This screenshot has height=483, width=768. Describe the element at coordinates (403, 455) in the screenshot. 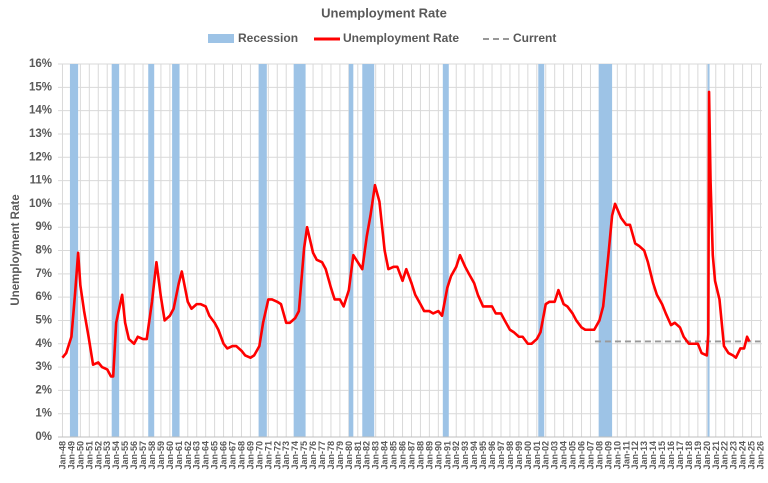

I see `x-tick-label: Jan-86` at that location.